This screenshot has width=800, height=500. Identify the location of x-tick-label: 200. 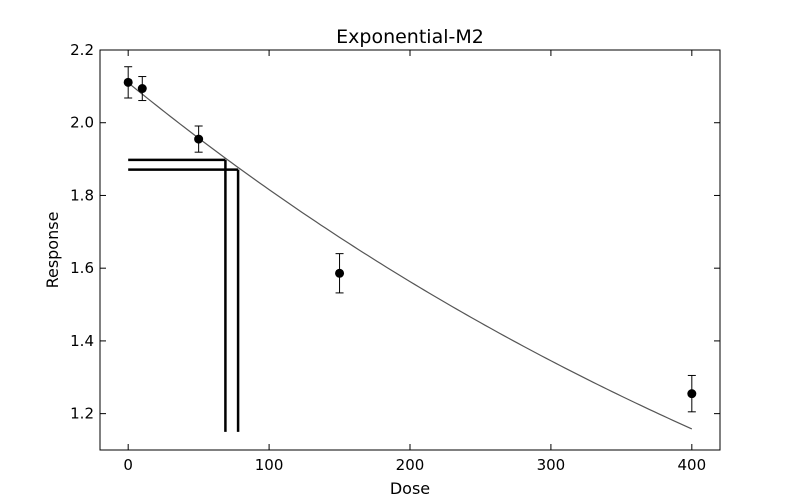
(410, 465).